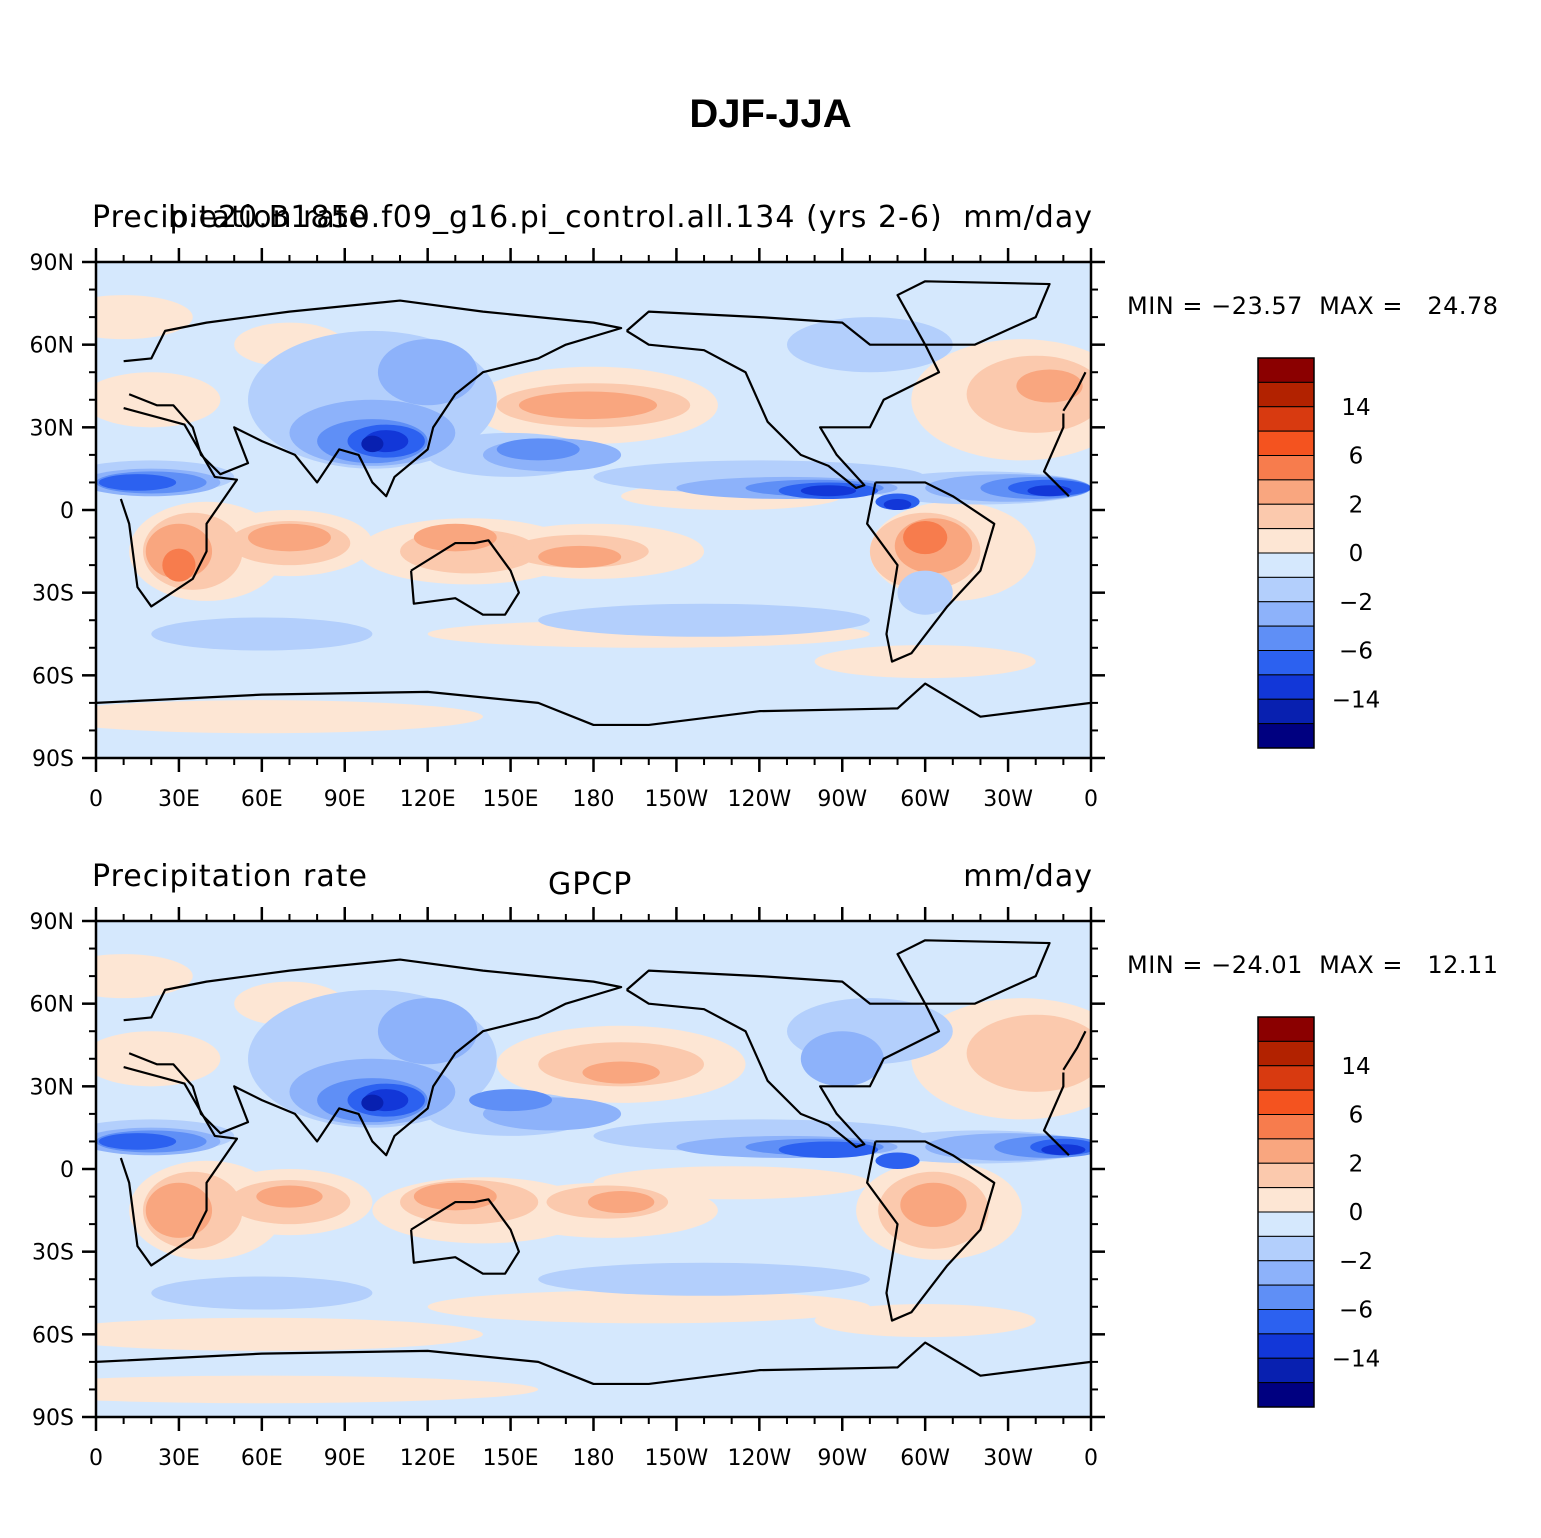 The height and width of the screenshot is (1538, 1541). What do you see at coordinates (67, 1170) in the screenshot?
I see `lat-tick-label: 0` at bounding box center [67, 1170].